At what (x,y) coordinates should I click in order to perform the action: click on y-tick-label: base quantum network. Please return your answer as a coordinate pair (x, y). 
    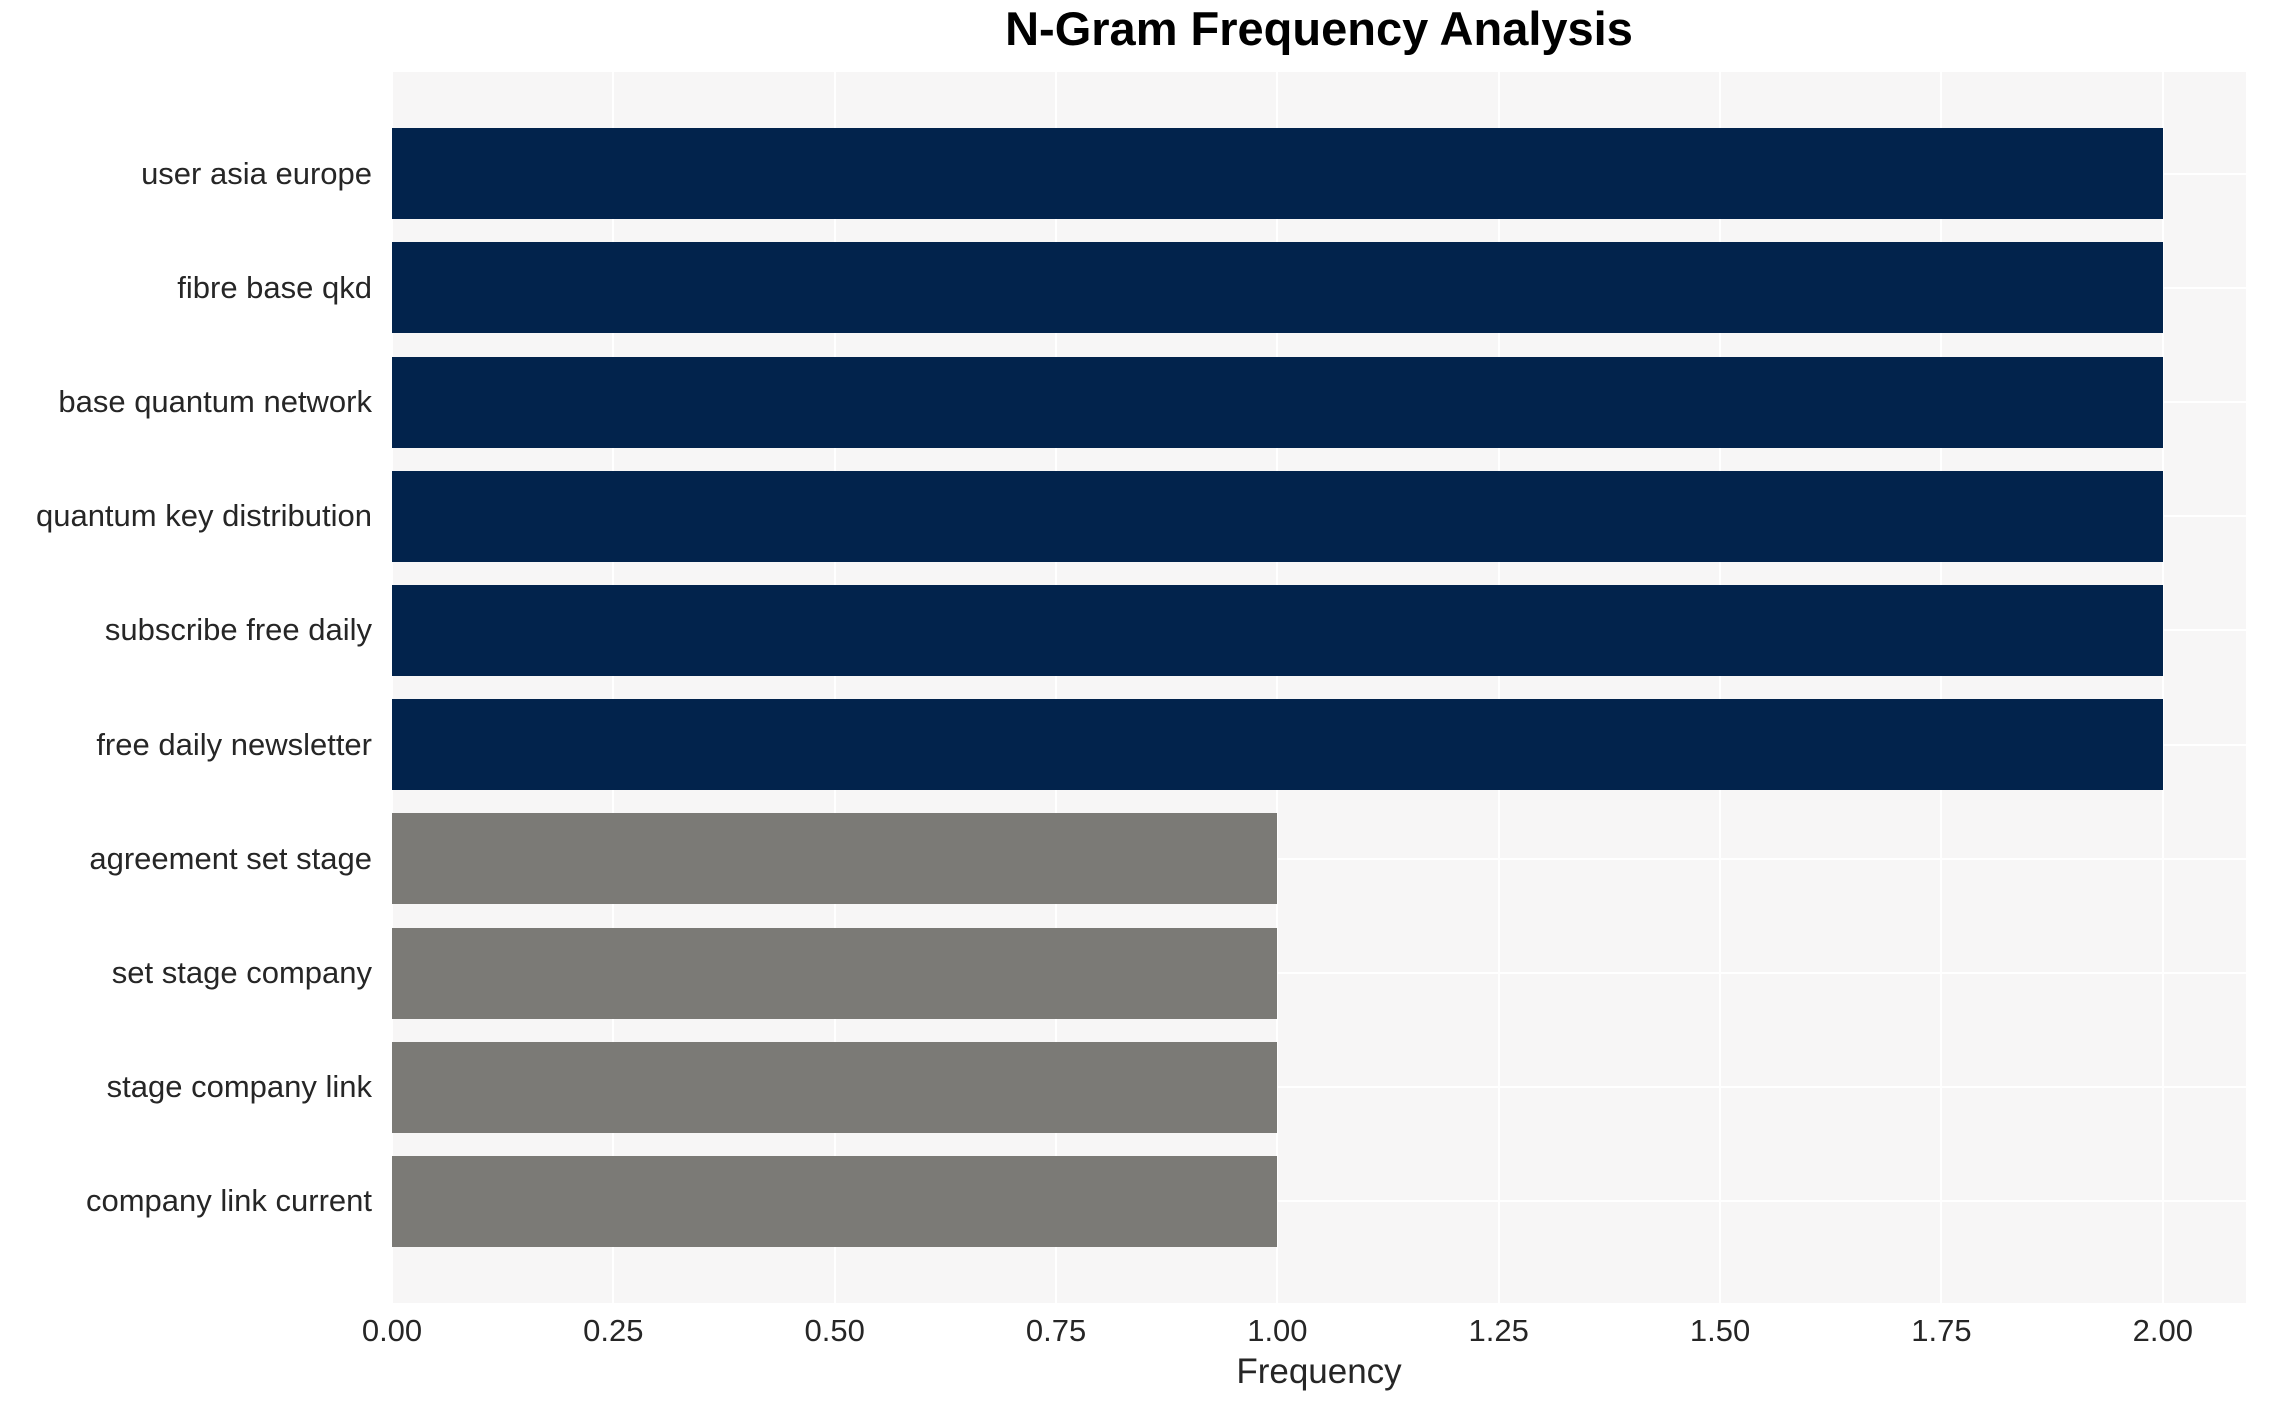
    Looking at the image, I should click on (215, 401).